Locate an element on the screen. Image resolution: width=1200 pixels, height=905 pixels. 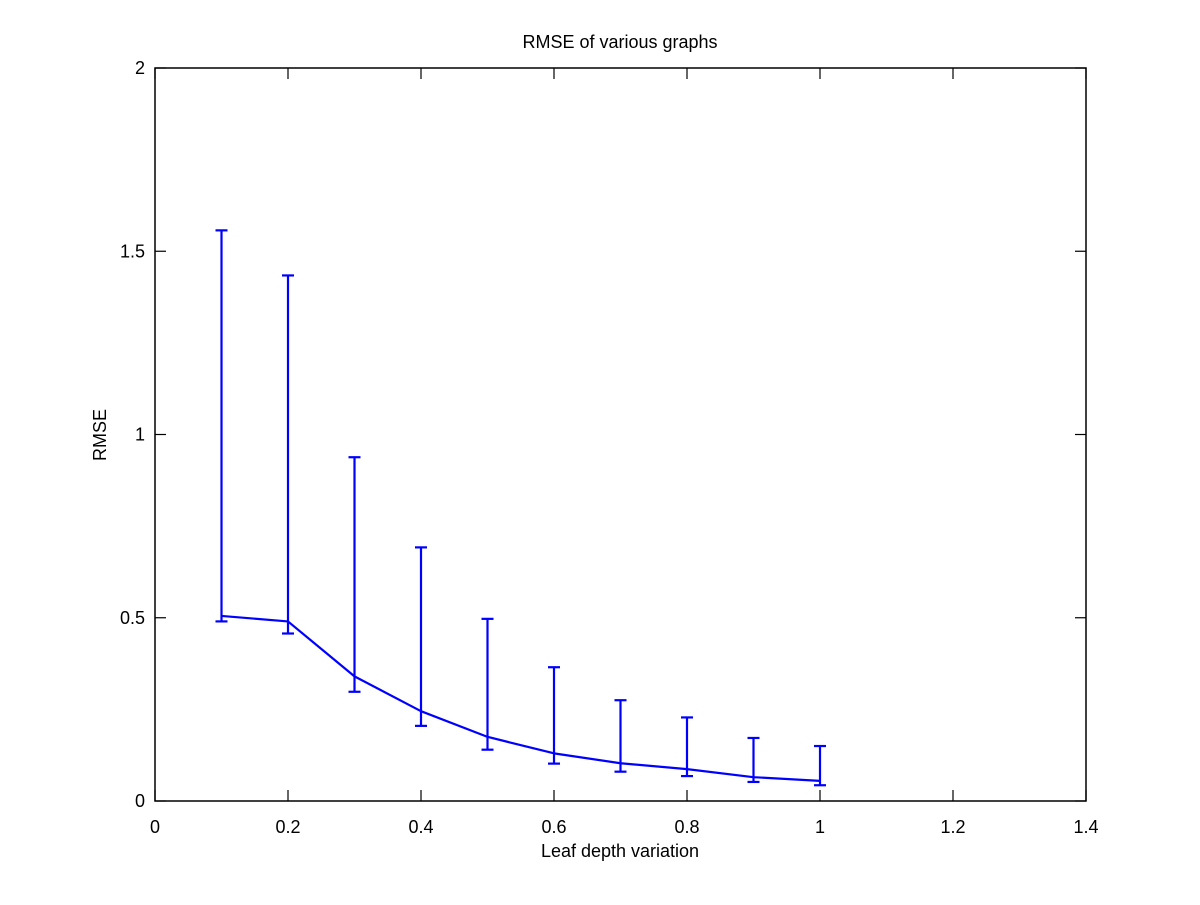
chart-title: RMSE of various graphs is located at coordinates (619, 42).